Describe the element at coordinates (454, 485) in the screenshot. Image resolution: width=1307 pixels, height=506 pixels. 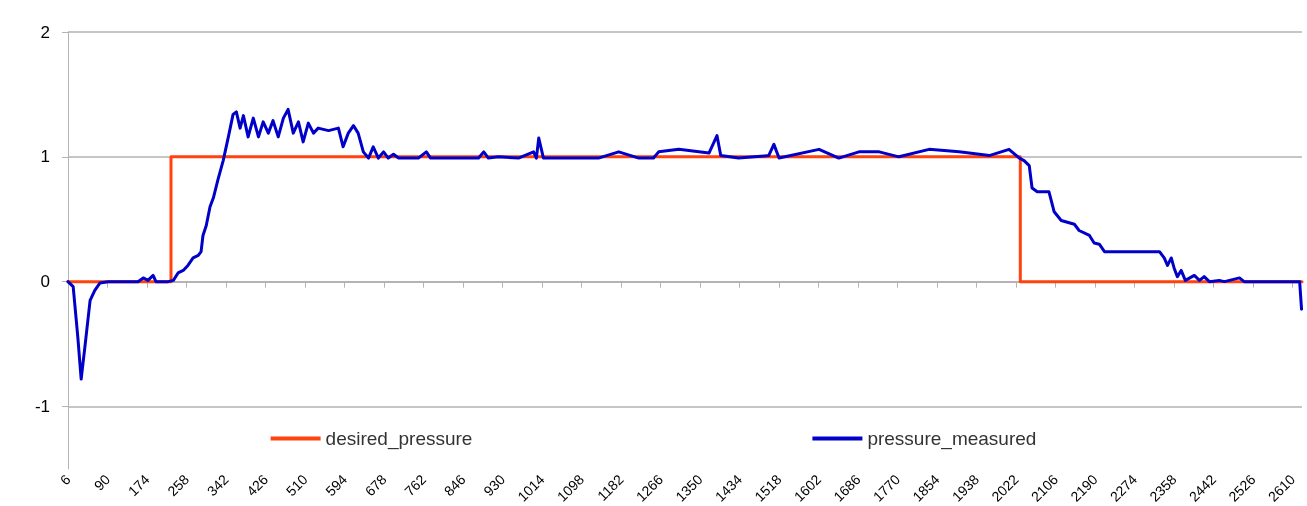
I see `x-tick-label: 846` at that location.